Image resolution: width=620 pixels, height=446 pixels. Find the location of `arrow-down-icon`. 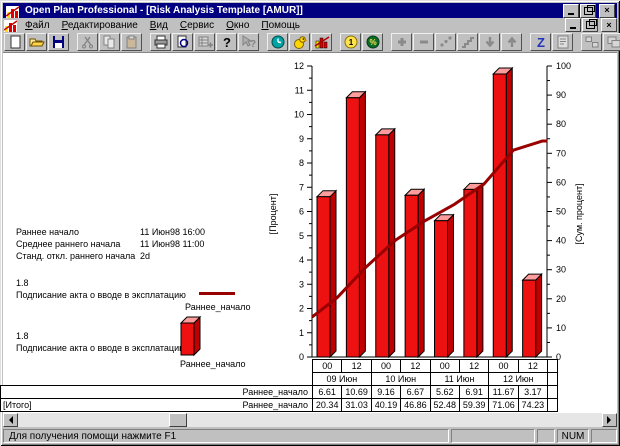

arrow-down-icon is located at coordinates (490, 42).